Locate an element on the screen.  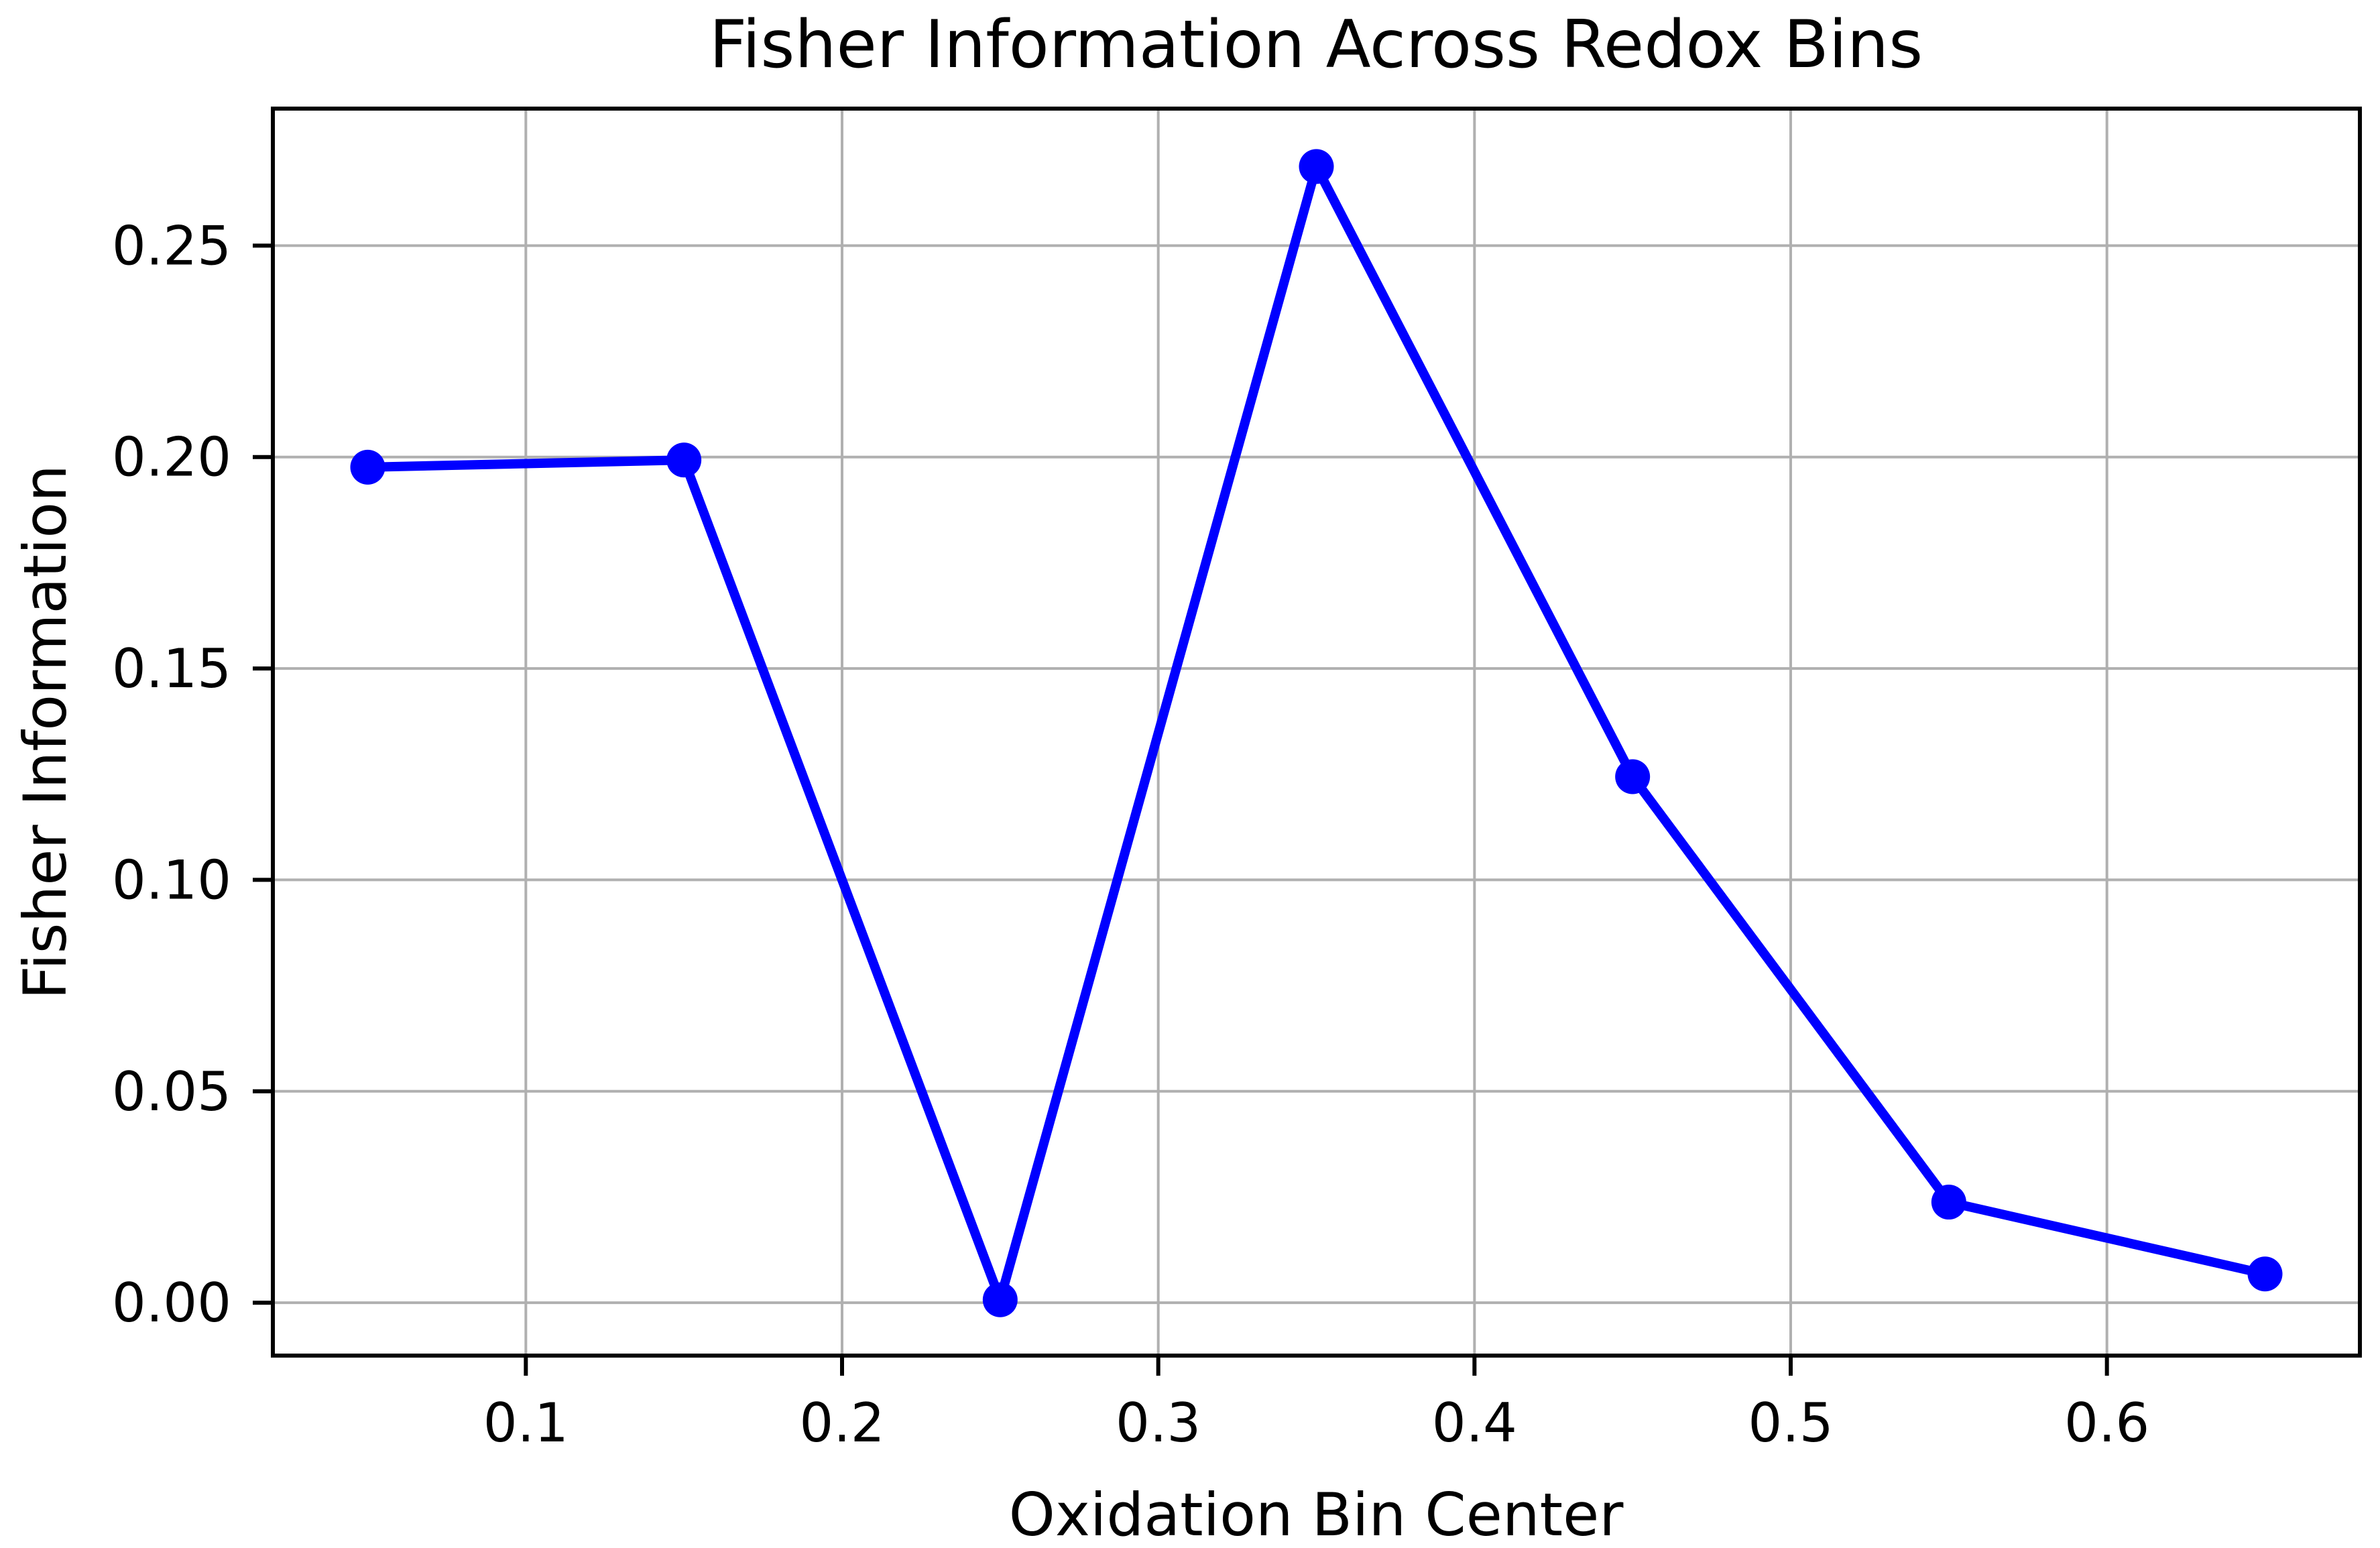
x-axis-label: Oxidation Bin Center is located at coordinates (1316, 1514).